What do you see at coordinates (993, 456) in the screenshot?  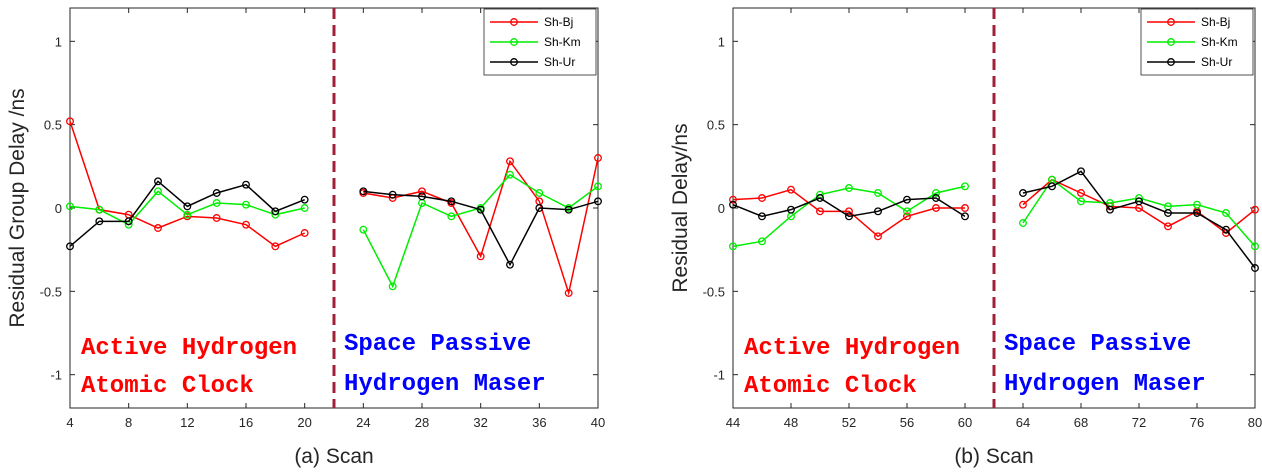 I see `x-axis-label: (b) Scan` at bounding box center [993, 456].